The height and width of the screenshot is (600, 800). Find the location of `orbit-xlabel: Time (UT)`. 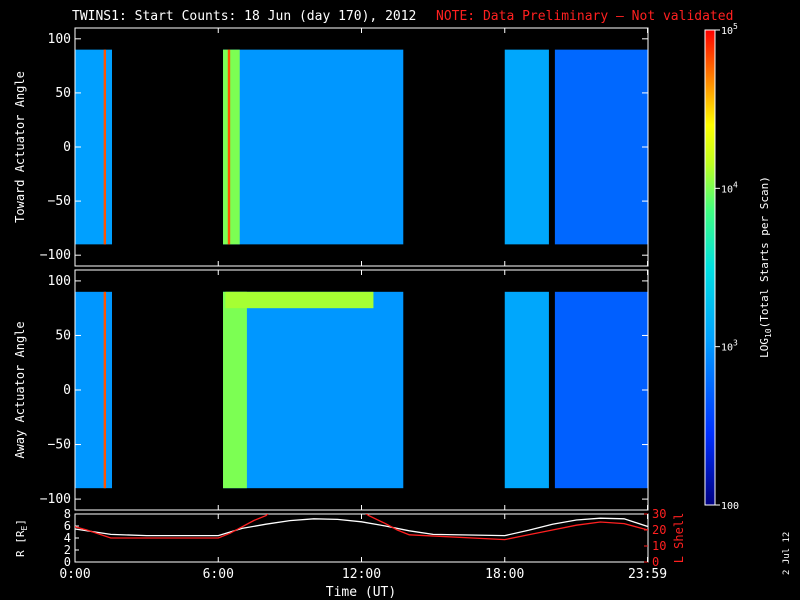

orbit-xlabel: Time (UT) is located at coordinates (361, 592).